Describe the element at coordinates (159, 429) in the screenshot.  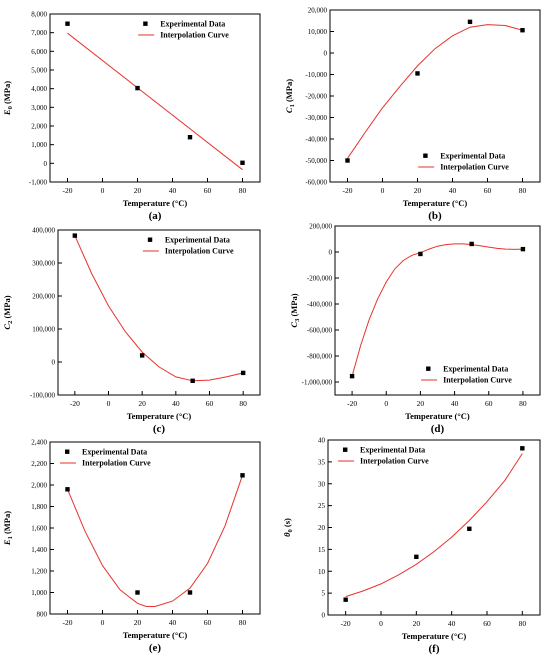
I see `panel-label: (c)` at that location.